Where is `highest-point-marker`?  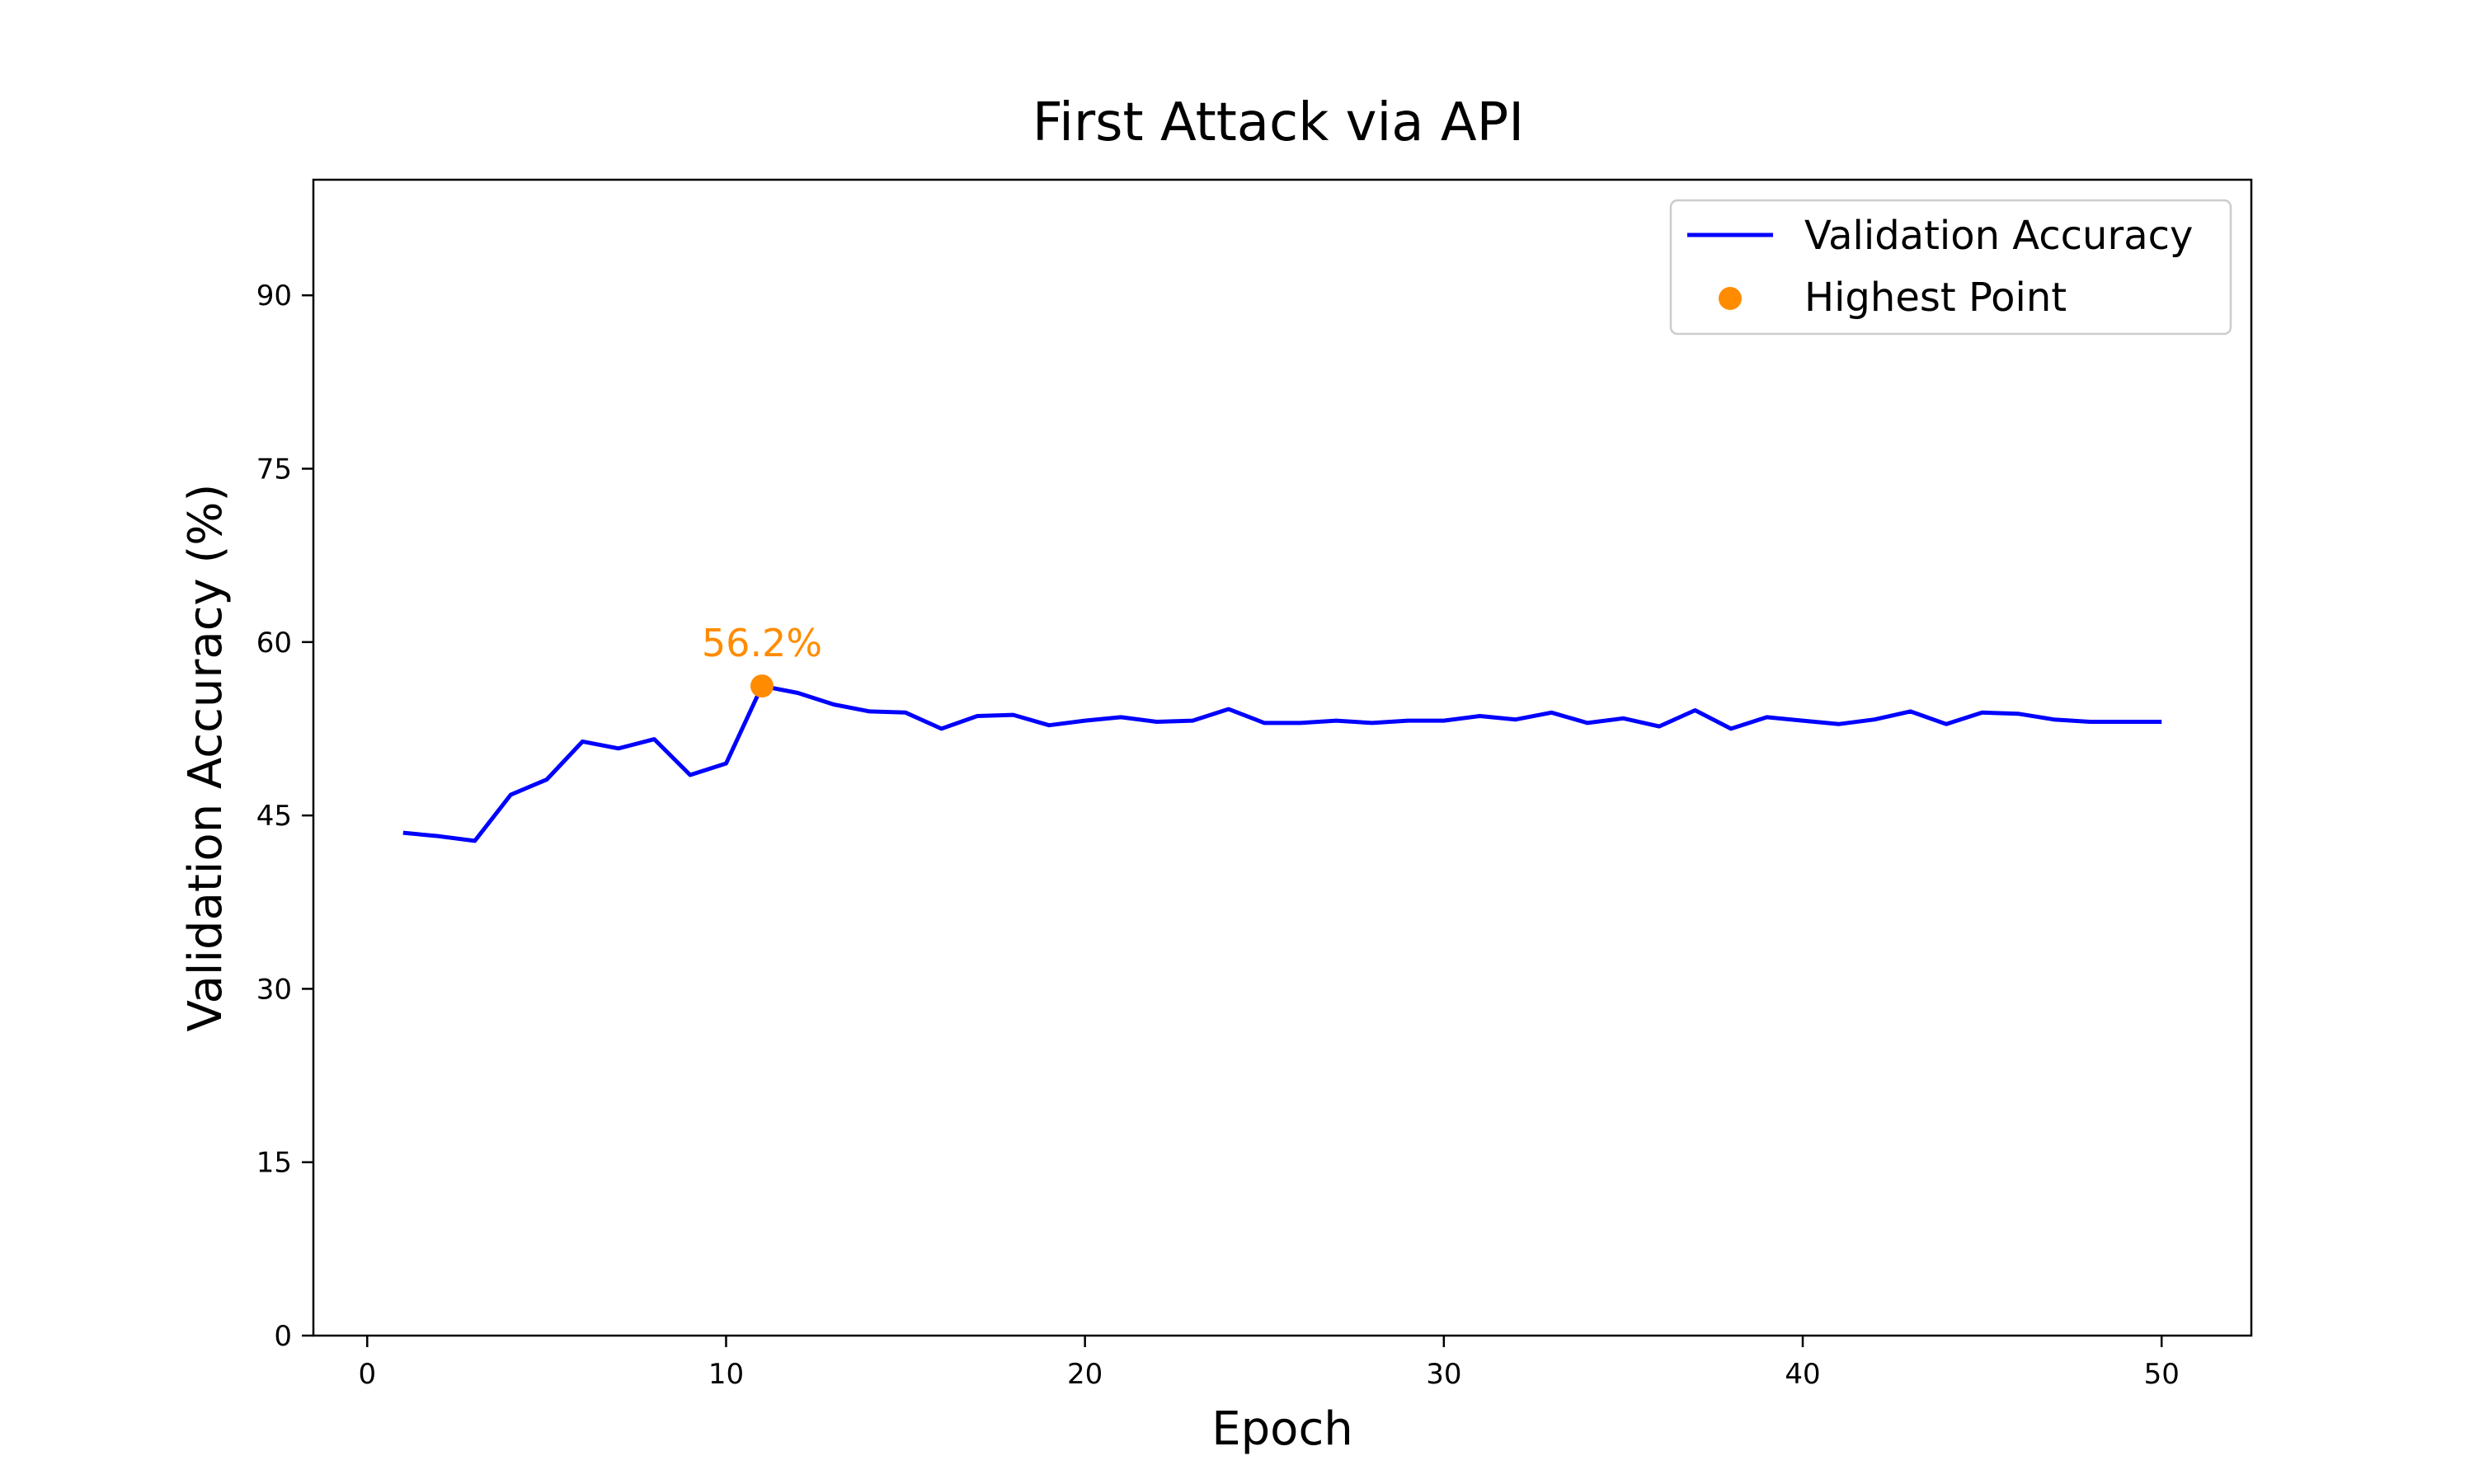 highest-point-marker is located at coordinates (762, 686).